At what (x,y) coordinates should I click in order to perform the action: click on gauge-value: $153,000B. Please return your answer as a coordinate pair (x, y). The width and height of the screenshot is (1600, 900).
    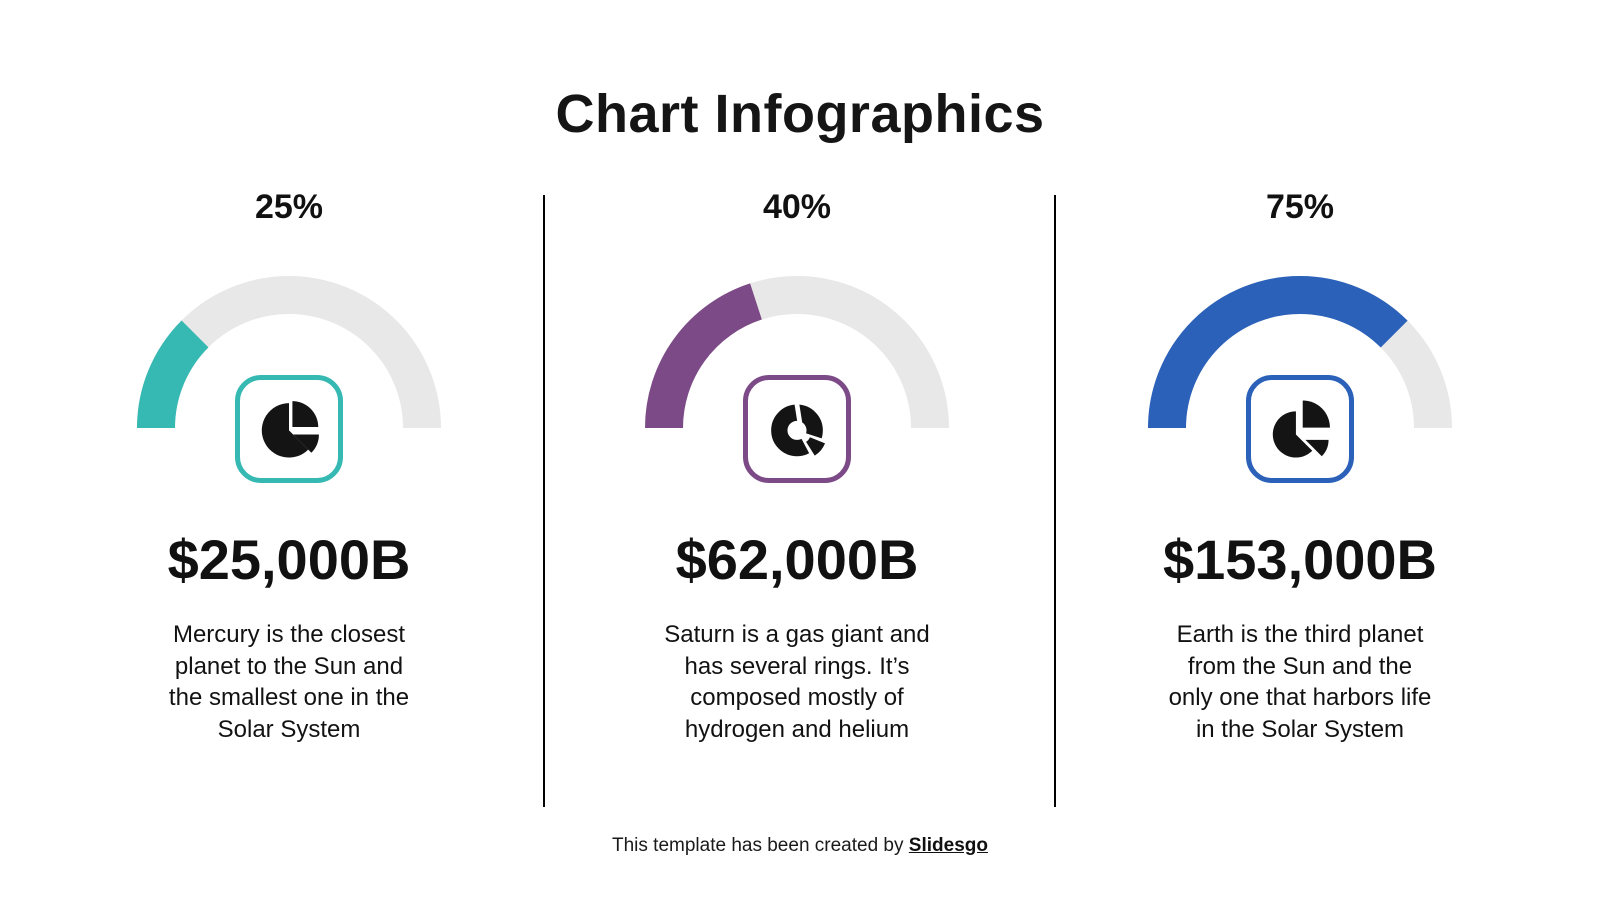
    Looking at the image, I should click on (1299, 559).